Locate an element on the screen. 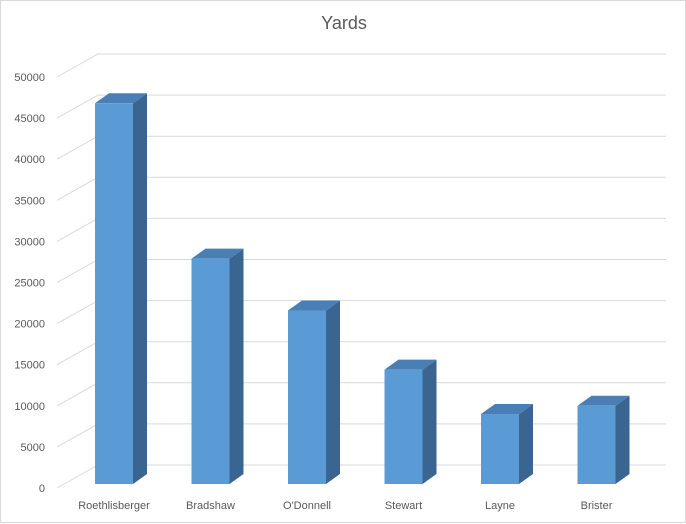 Image resolution: width=686 pixels, height=524 pixels. y-tick-label: 25000 is located at coordinates (29, 284).